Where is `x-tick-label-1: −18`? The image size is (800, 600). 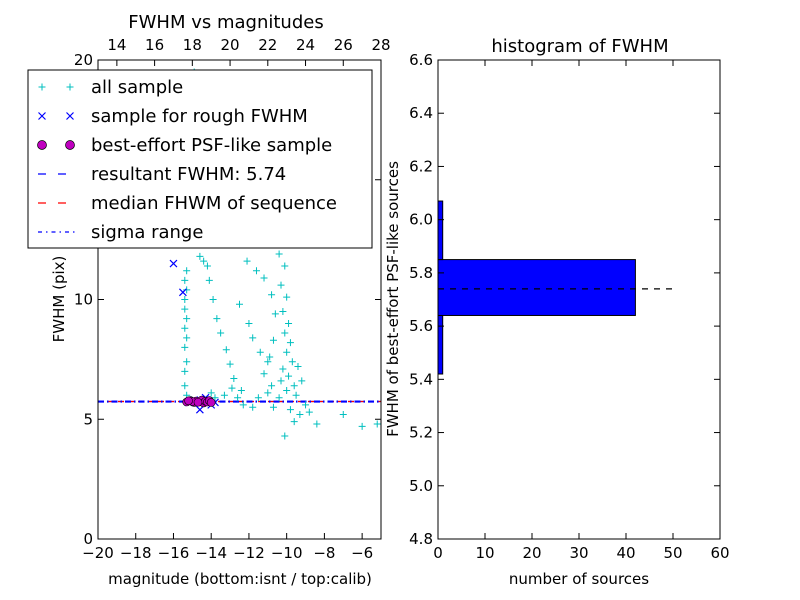 x-tick-label-1: −18 is located at coordinates (136, 553).